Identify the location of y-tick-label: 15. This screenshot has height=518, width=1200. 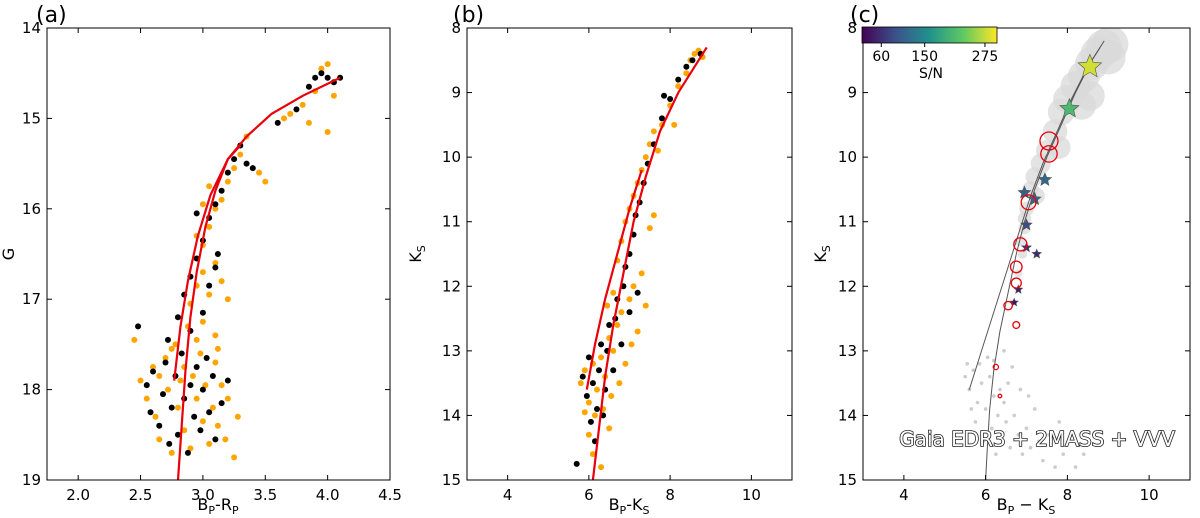
(847, 480).